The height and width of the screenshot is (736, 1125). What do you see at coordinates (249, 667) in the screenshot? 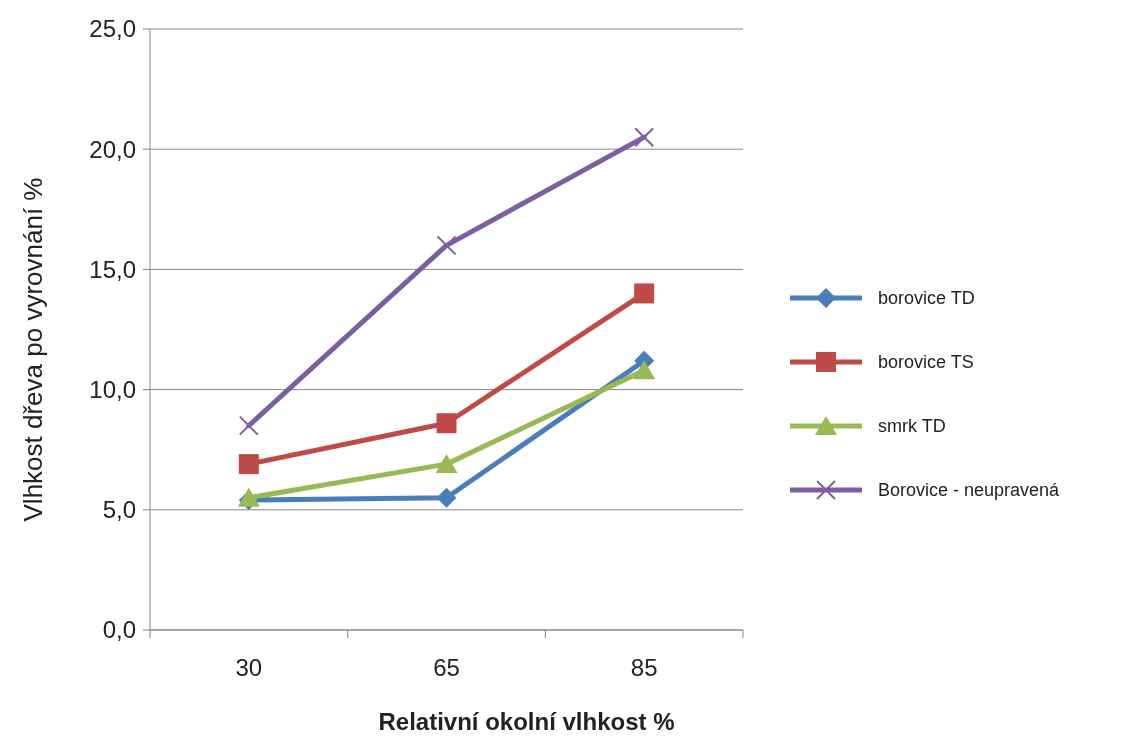
I see `x-tick-label: 30` at bounding box center [249, 667].